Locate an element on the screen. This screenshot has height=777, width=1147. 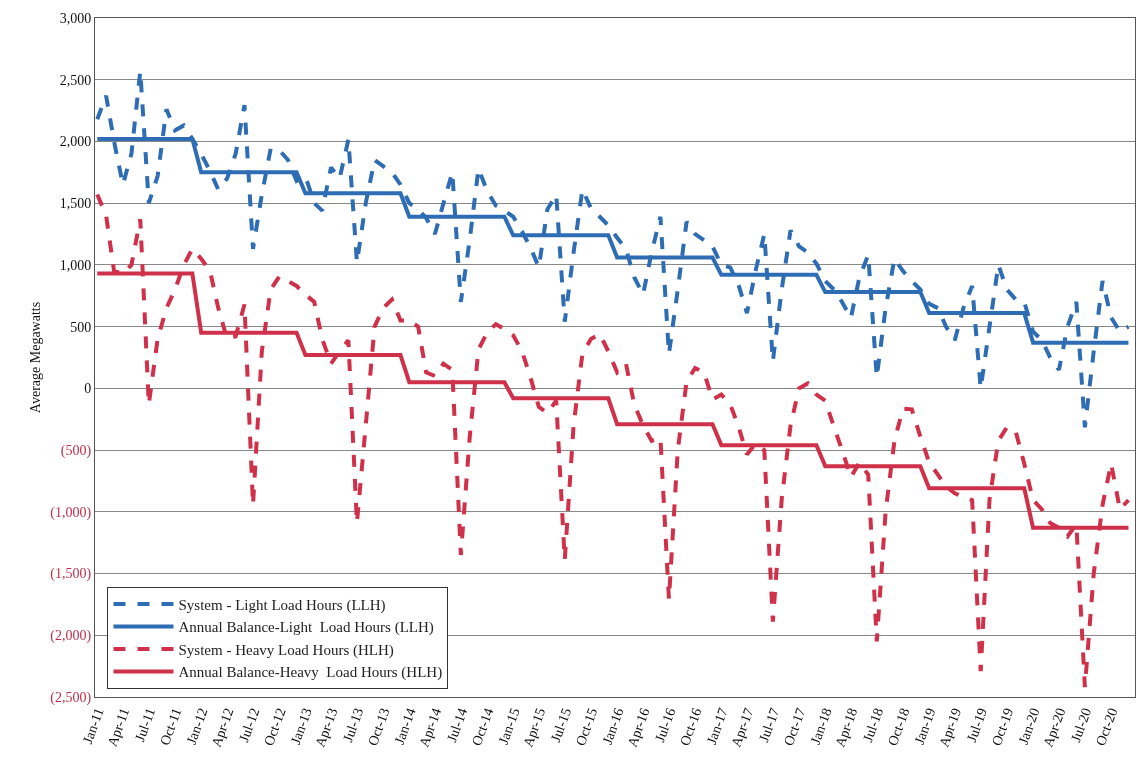
x-tick-label: Jan-11 is located at coordinates (93, 726).